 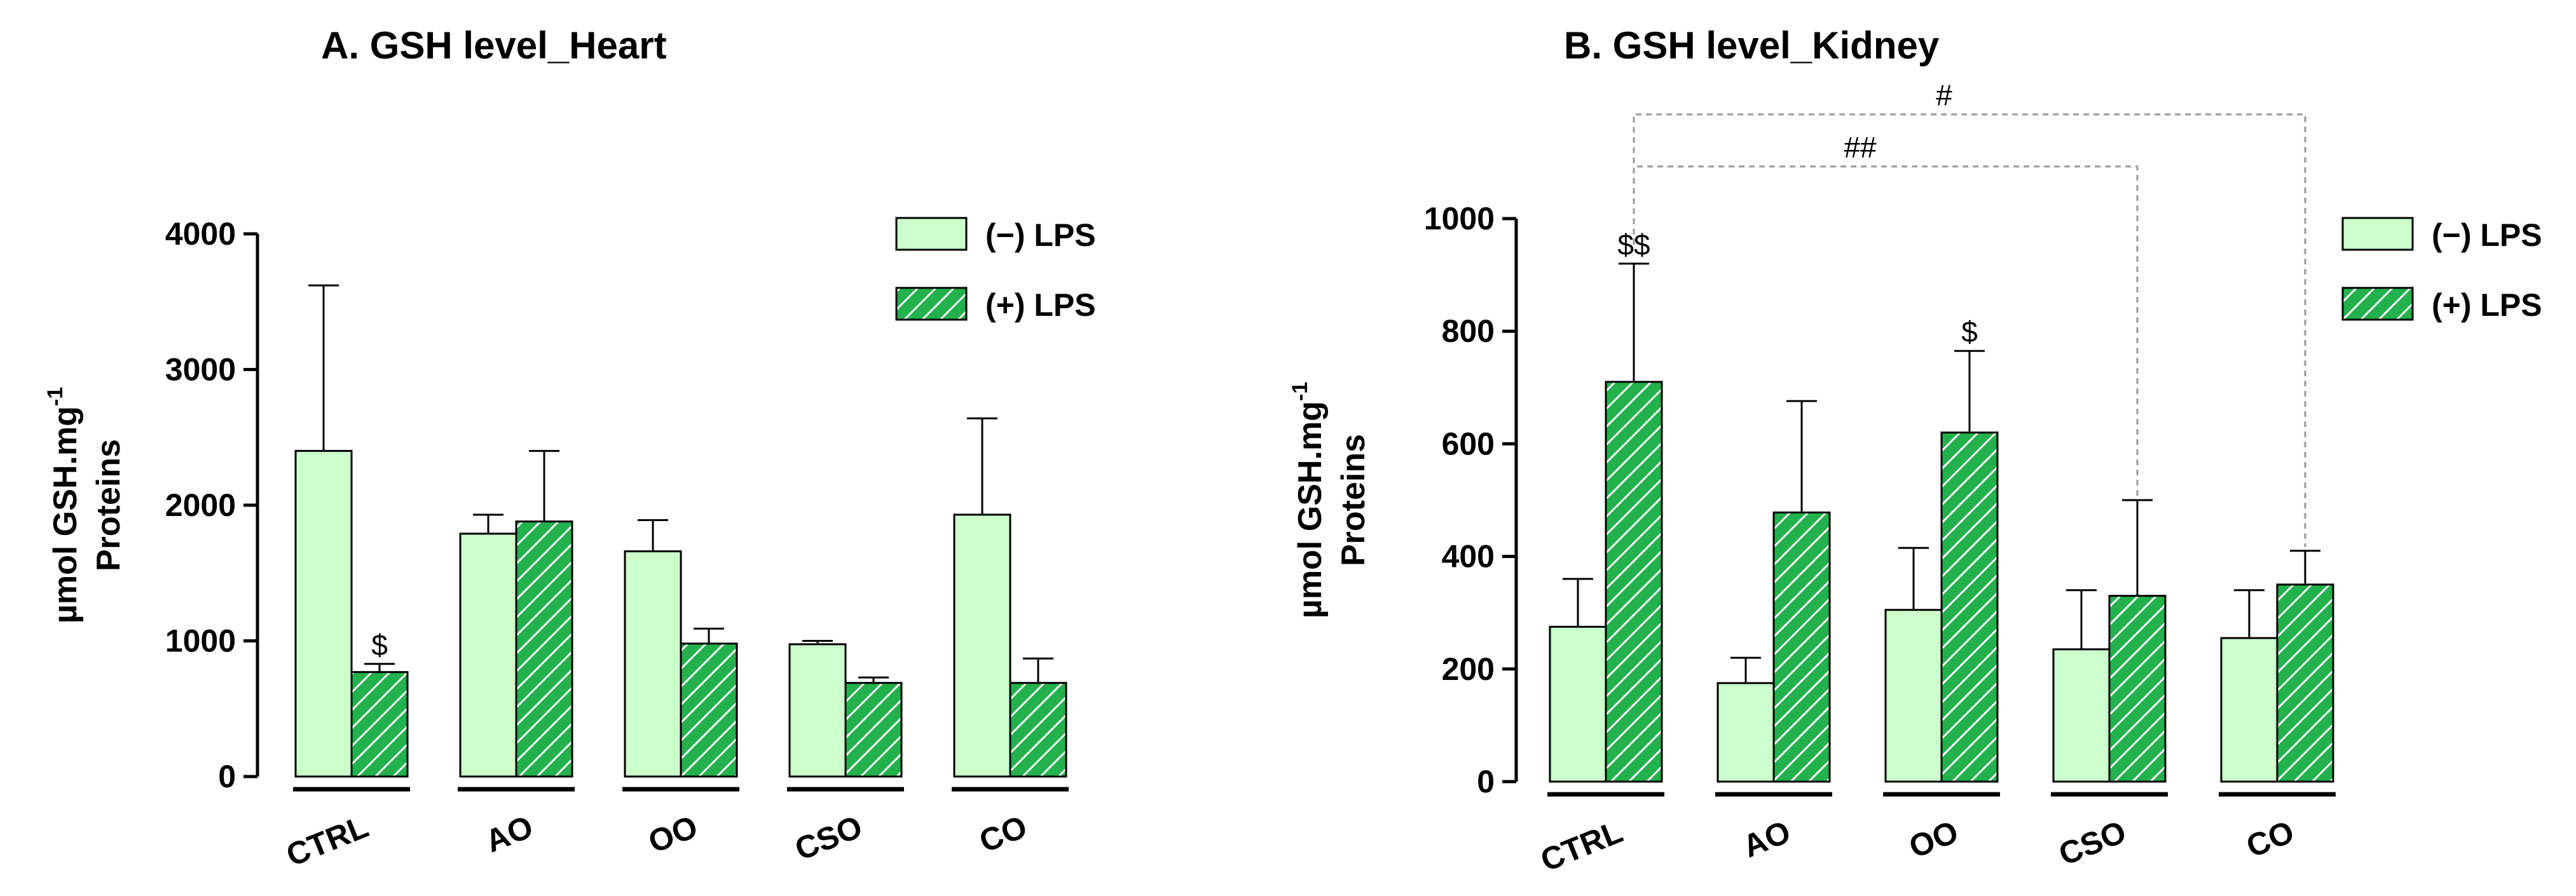 I want to click on y-tick-label: 200, so click(x=1468, y=669).